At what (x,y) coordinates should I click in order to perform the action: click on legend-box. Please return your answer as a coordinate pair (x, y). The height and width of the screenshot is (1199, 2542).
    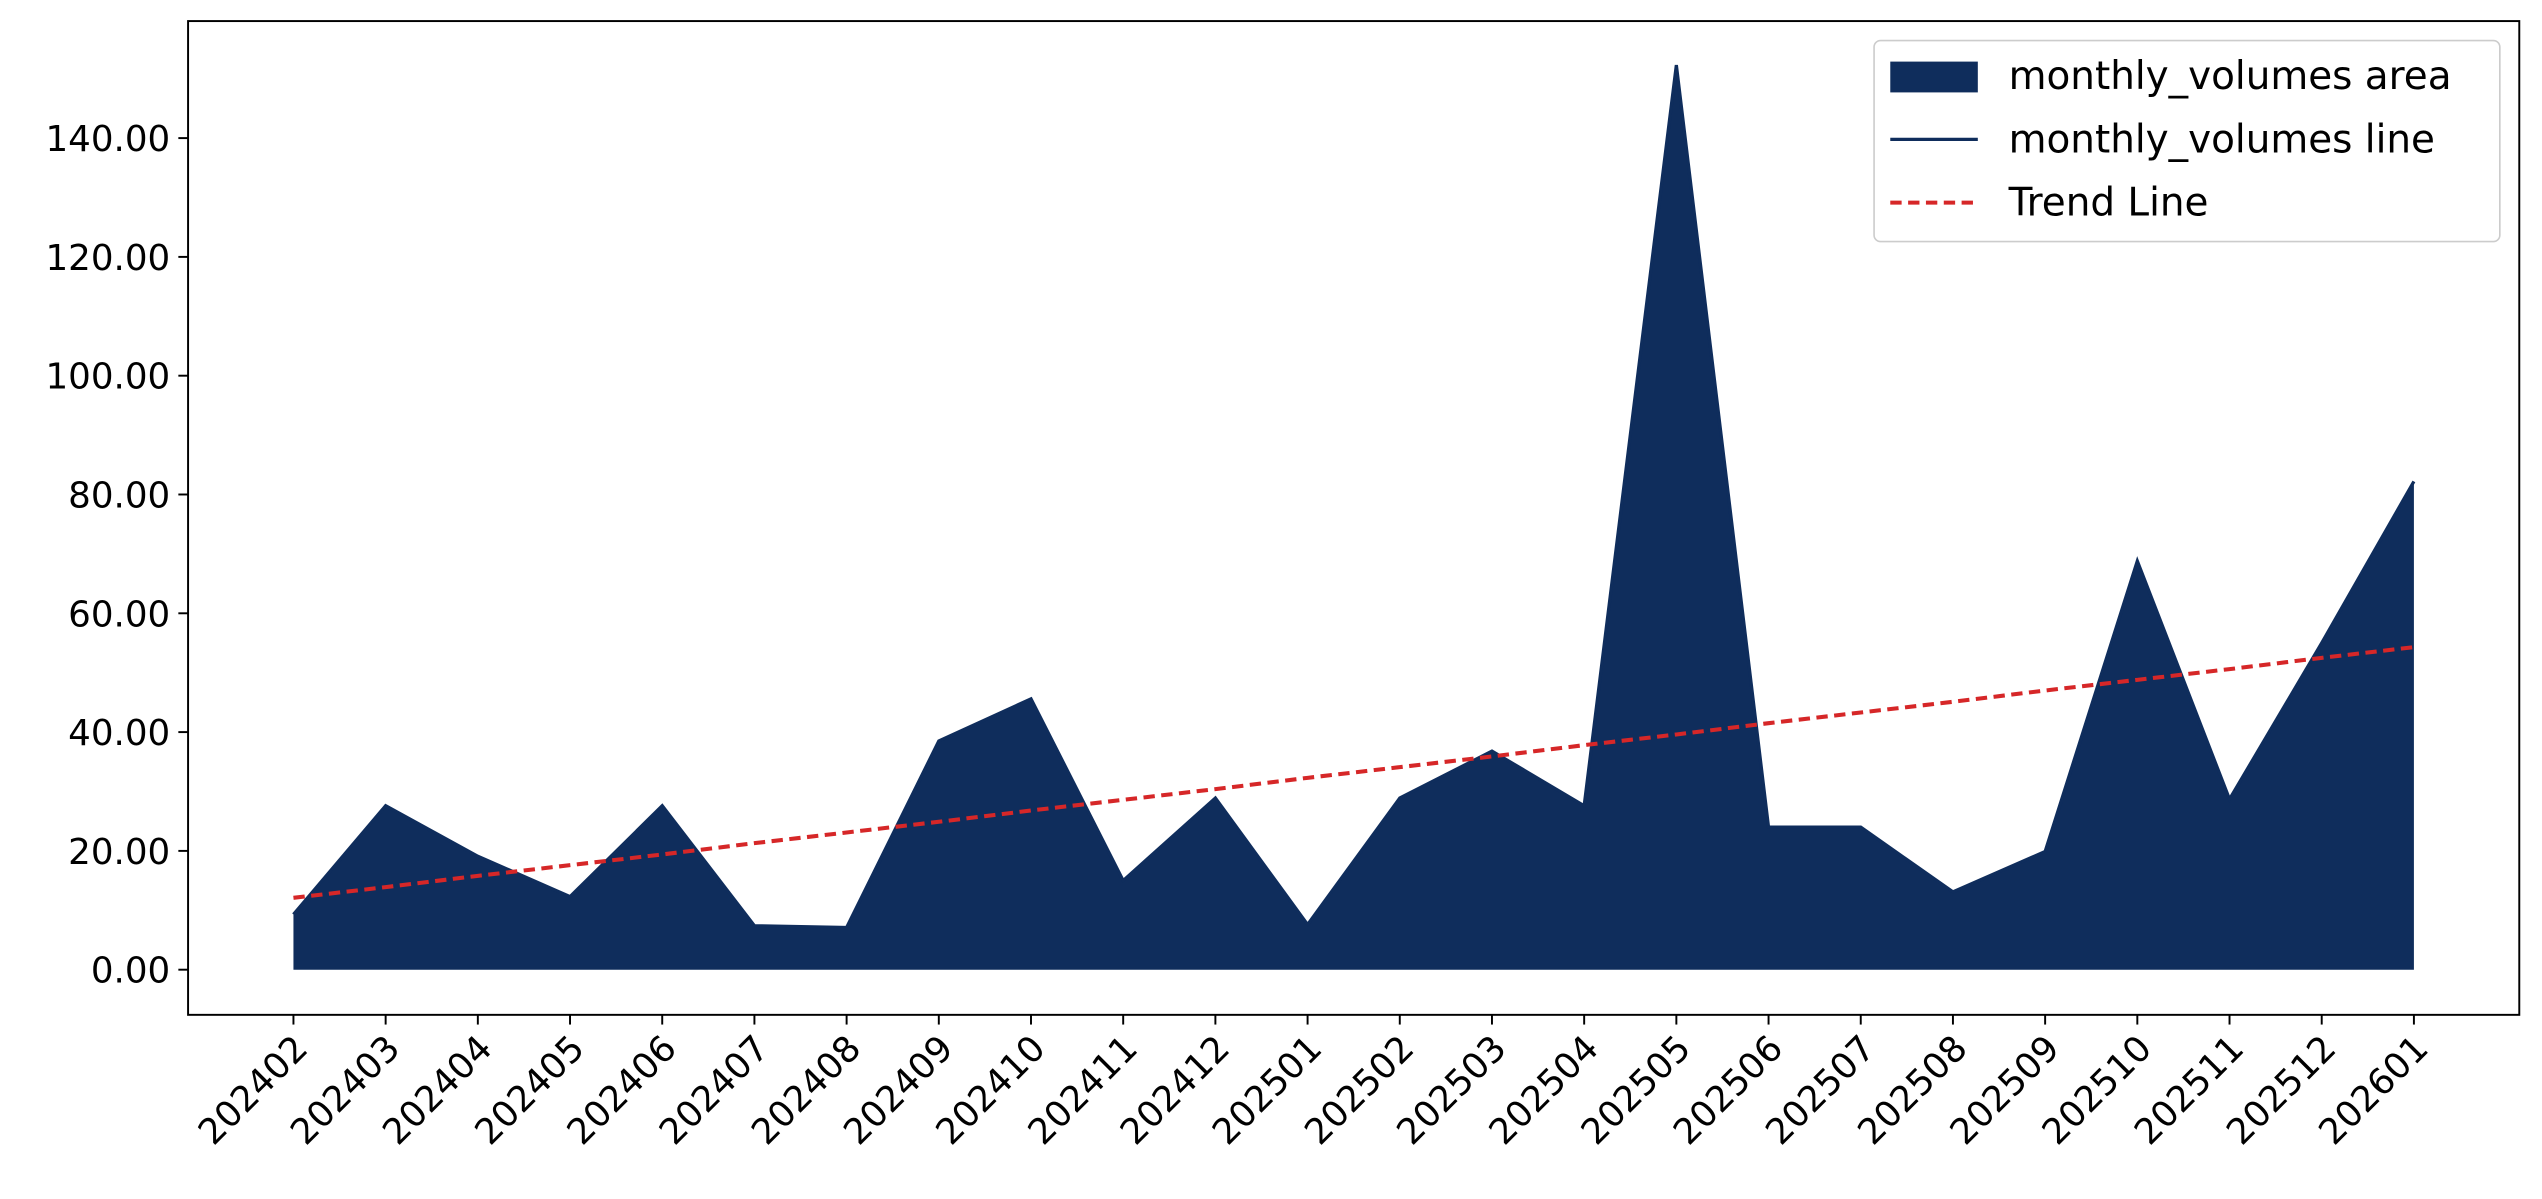
    Looking at the image, I should click on (2187, 141).